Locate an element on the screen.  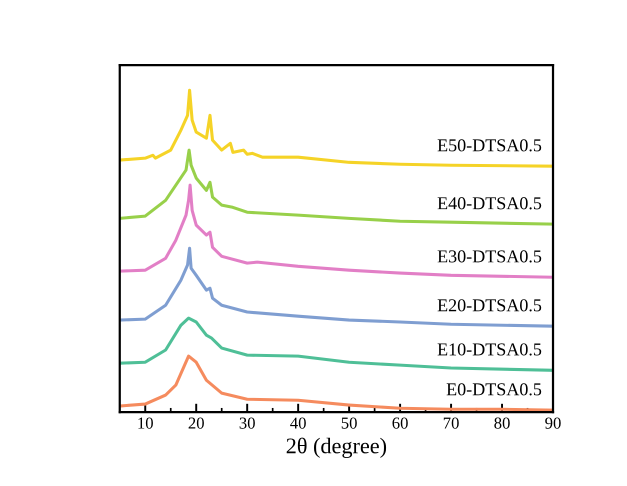
series-label: E30-DTSA0.5 is located at coordinates (490, 256).